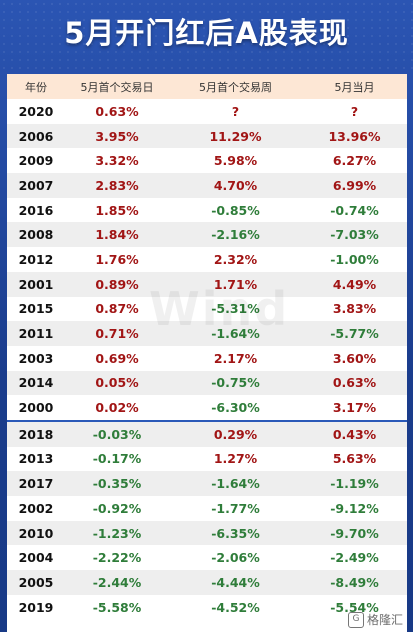 This screenshot has width=413, height=632. Describe the element at coordinates (207, 459) in the screenshot. I see `table-row: 2013 -0.17% 1.27% 5.63%` at that location.